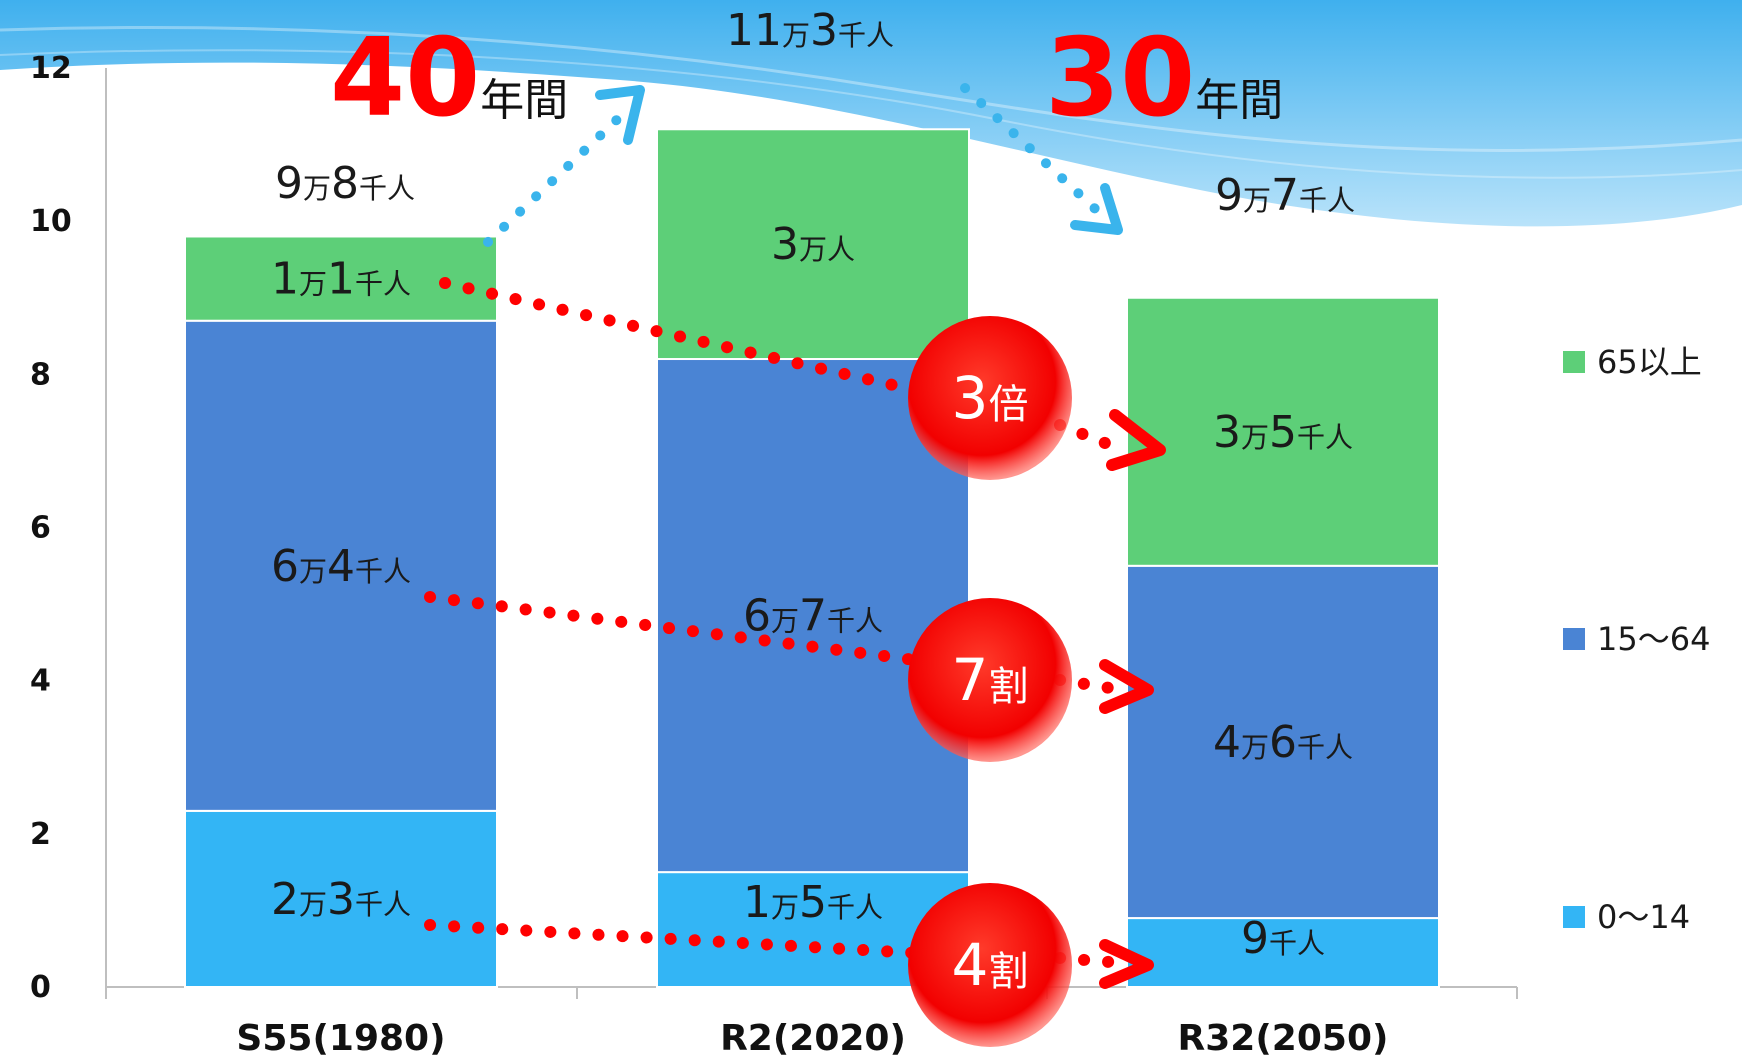 The width and height of the screenshot is (1742, 1061). I want to click on segment-data-label: 3万人, so click(813, 244).